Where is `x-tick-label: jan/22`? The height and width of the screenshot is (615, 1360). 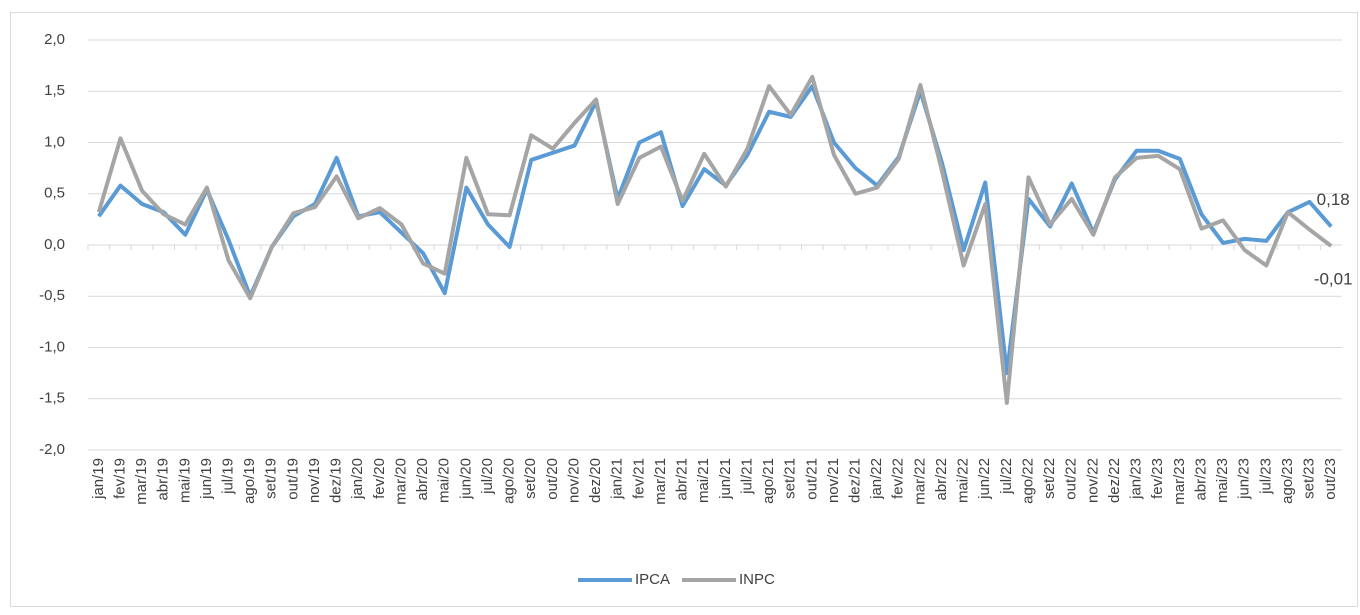
x-tick-label: jan/22 is located at coordinates (876, 479).